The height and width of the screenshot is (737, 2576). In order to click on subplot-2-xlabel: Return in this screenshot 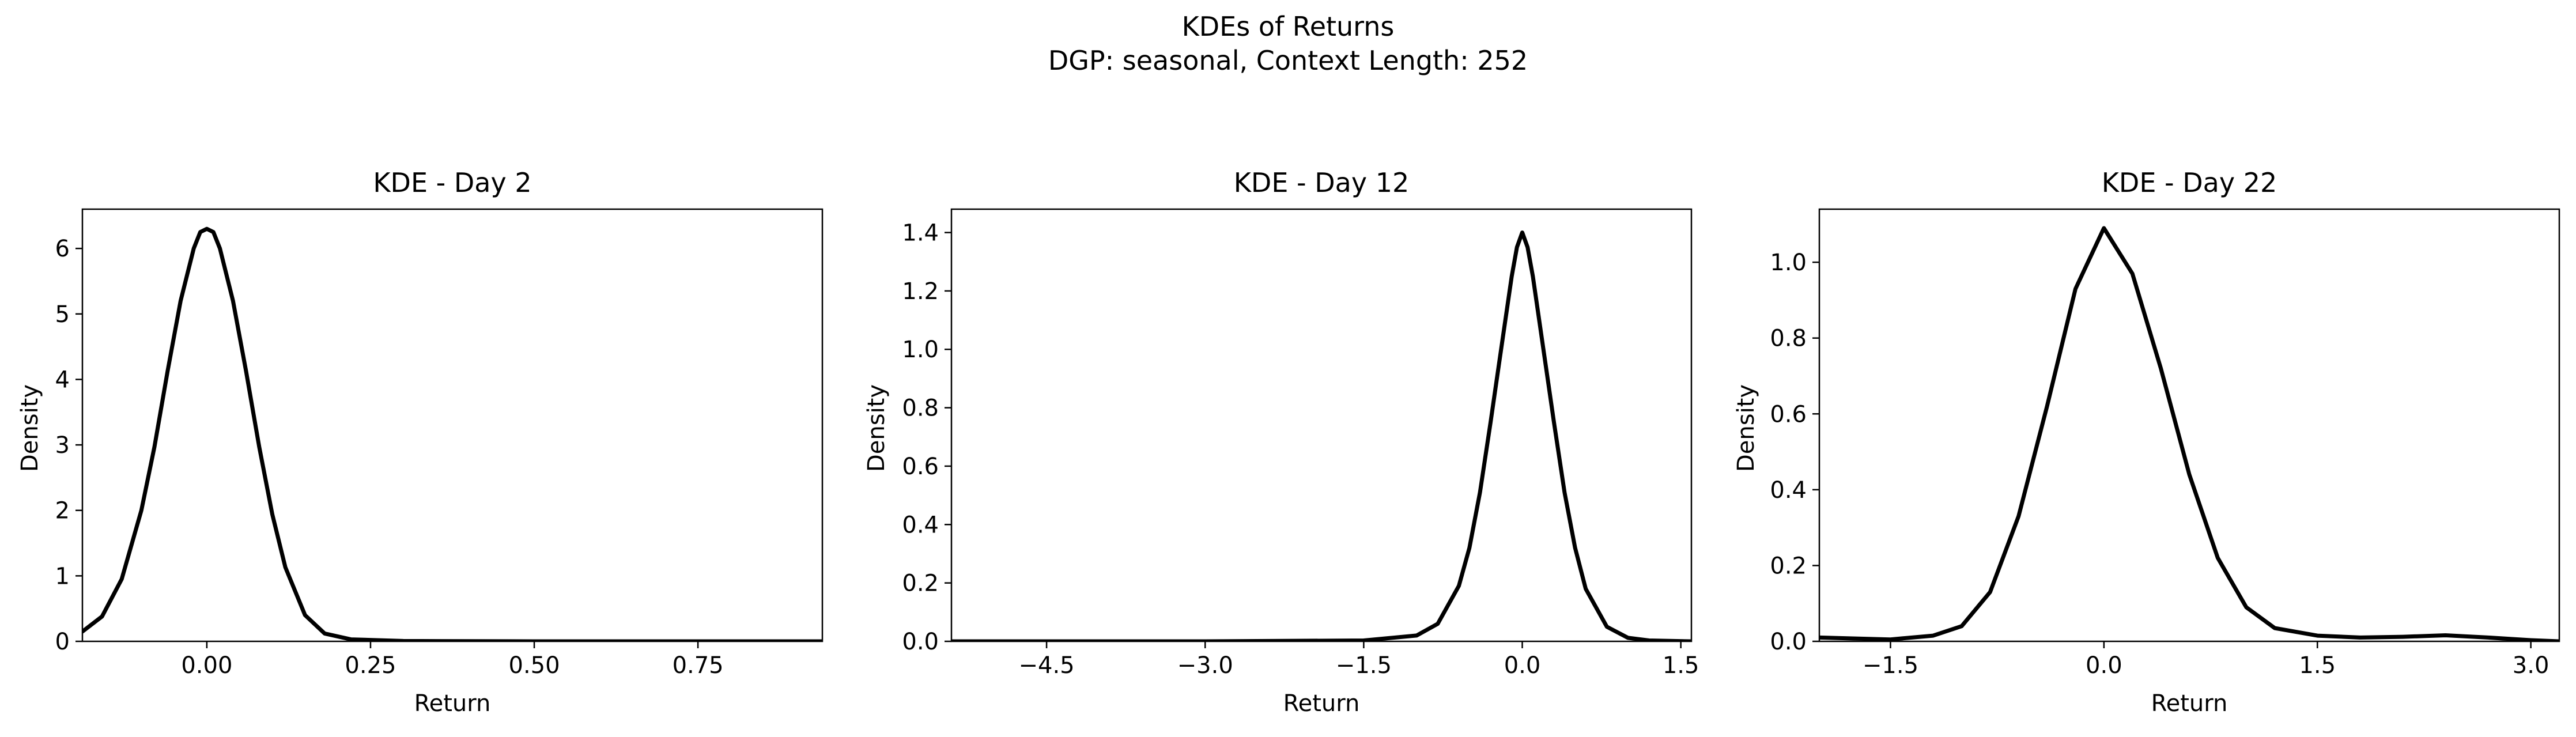, I will do `click(1322, 703)`.